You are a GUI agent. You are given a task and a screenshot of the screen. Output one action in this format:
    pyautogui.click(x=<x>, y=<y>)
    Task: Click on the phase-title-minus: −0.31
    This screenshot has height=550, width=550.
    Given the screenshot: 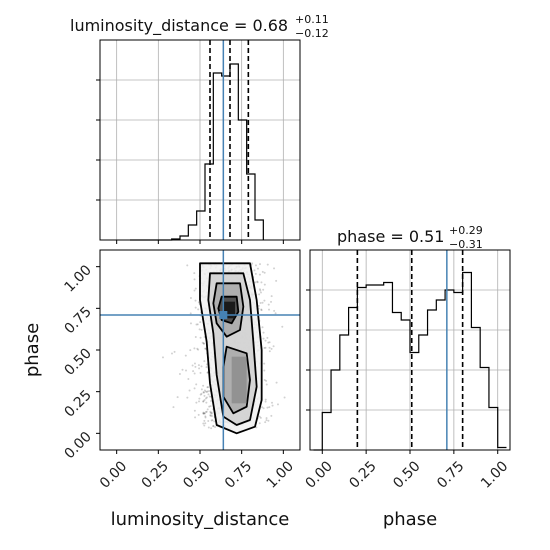 What is the action you would take?
    pyautogui.click(x=466, y=244)
    